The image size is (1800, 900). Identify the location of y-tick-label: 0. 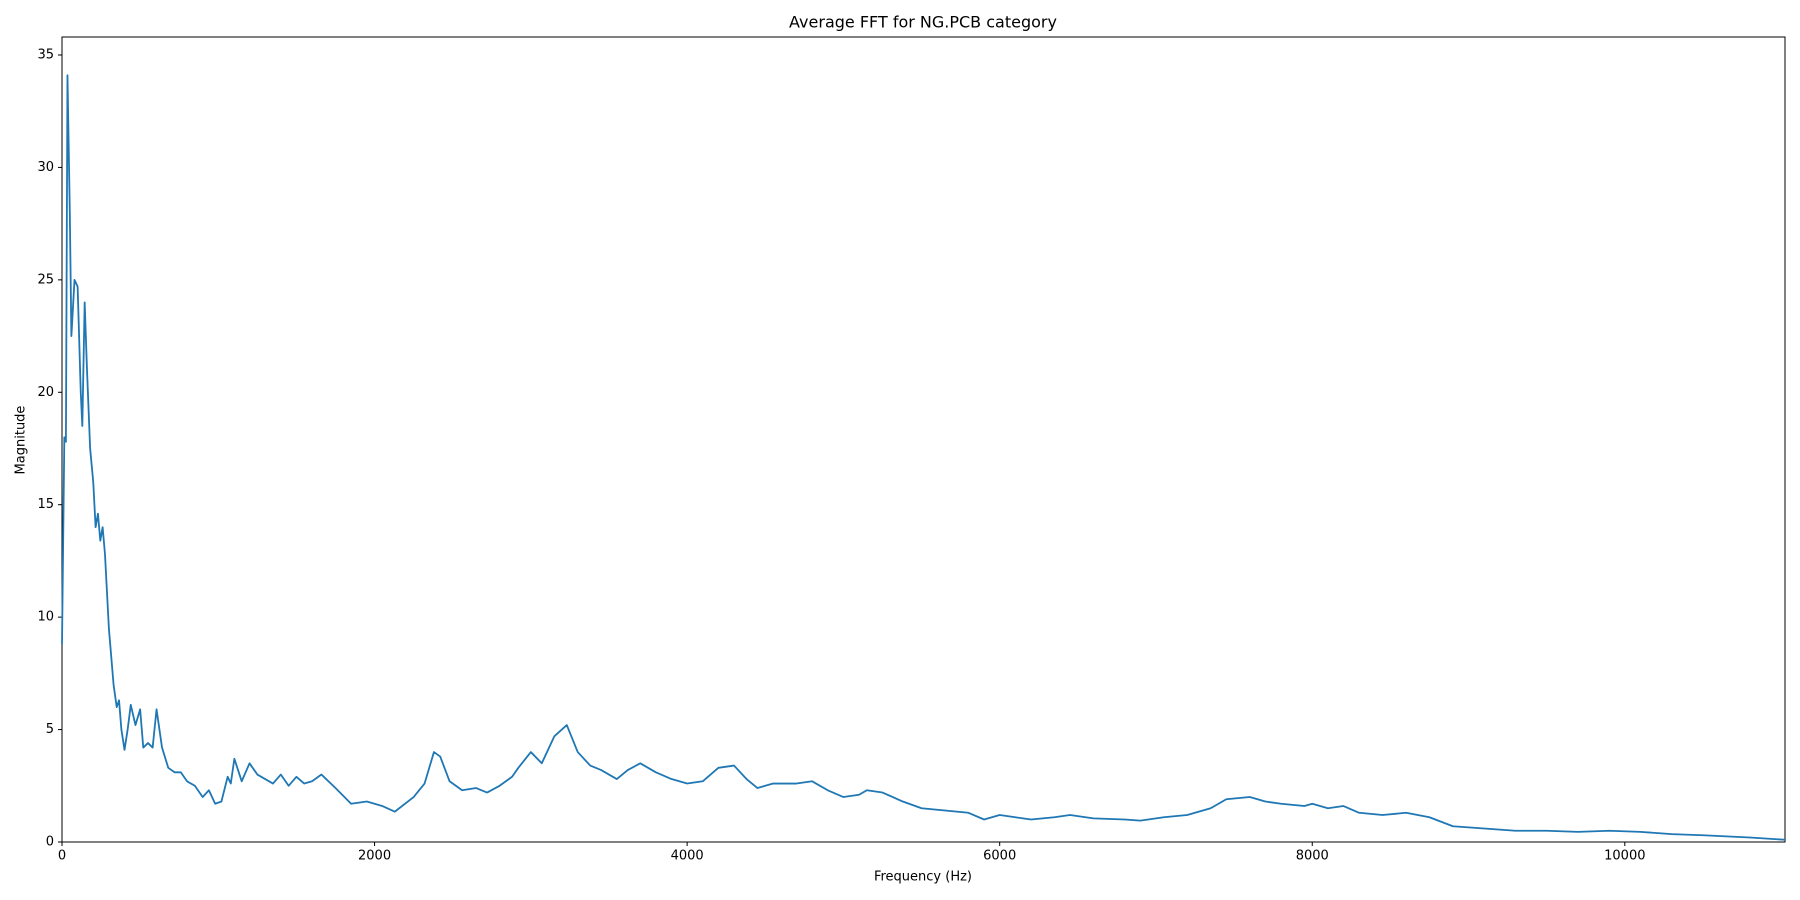
(50, 842).